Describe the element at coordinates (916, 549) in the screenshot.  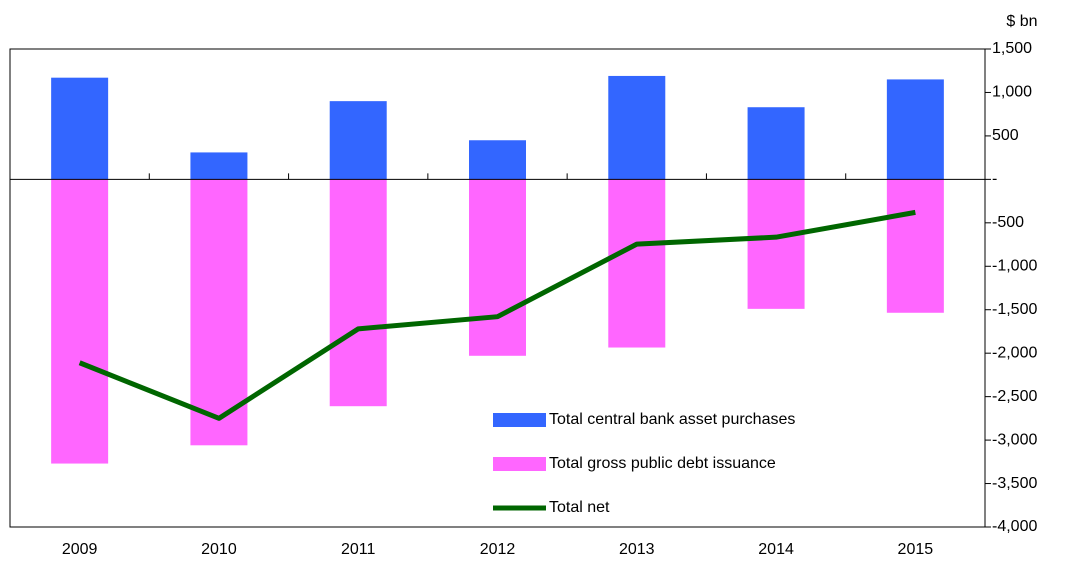
I see `x-tick-label: 2015` at that location.